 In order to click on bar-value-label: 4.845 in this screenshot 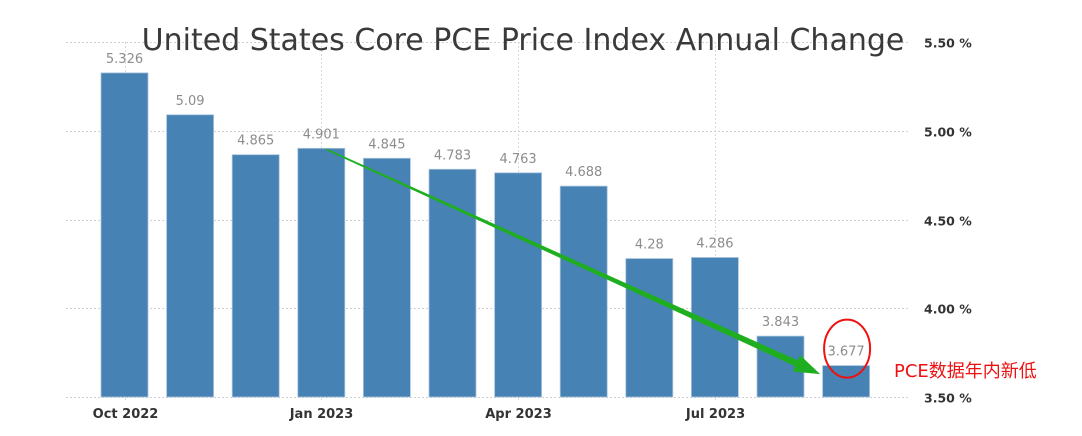, I will do `click(386, 144)`.